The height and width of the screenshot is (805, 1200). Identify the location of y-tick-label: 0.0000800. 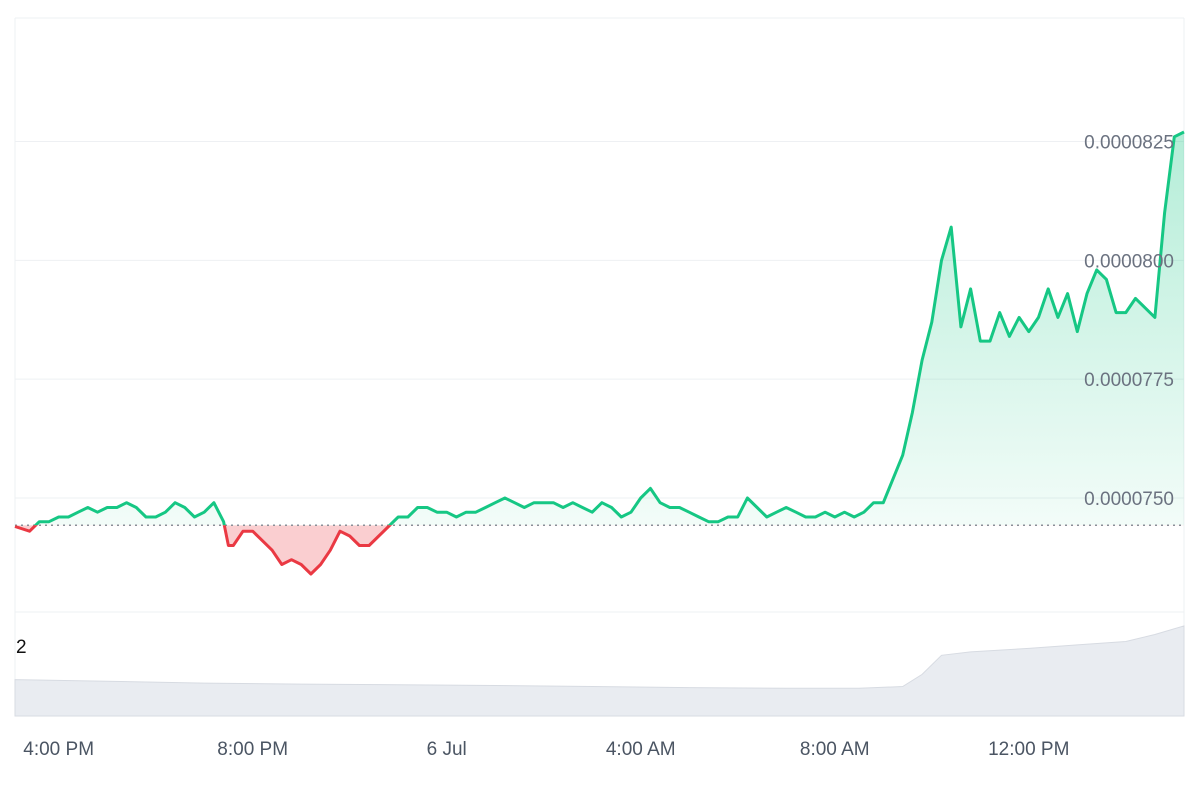
(1129, 261).